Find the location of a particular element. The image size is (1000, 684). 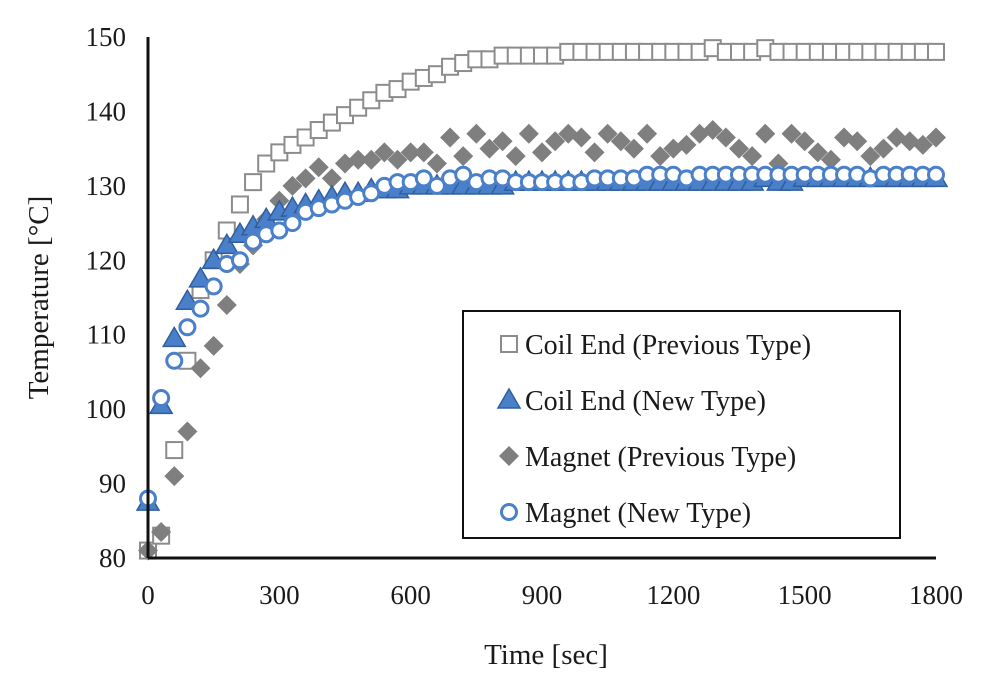

x-tick-label: 600 is located at coordinates (410, 595).